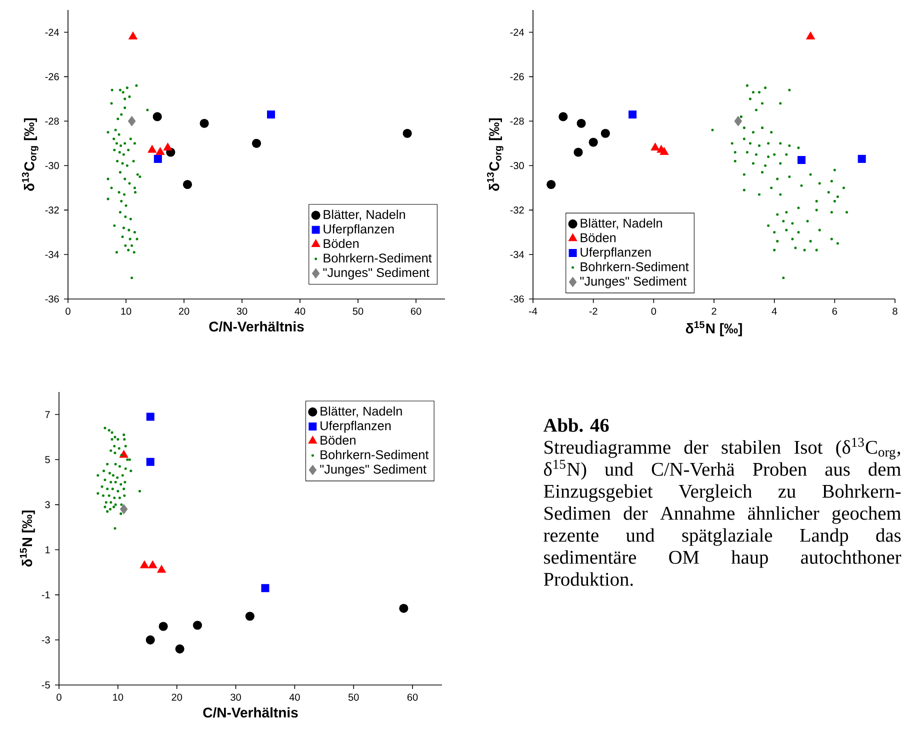  Describe the element at coordinates (774, 311) in the screenshot. I see `x-tick-label: 4` at that location.